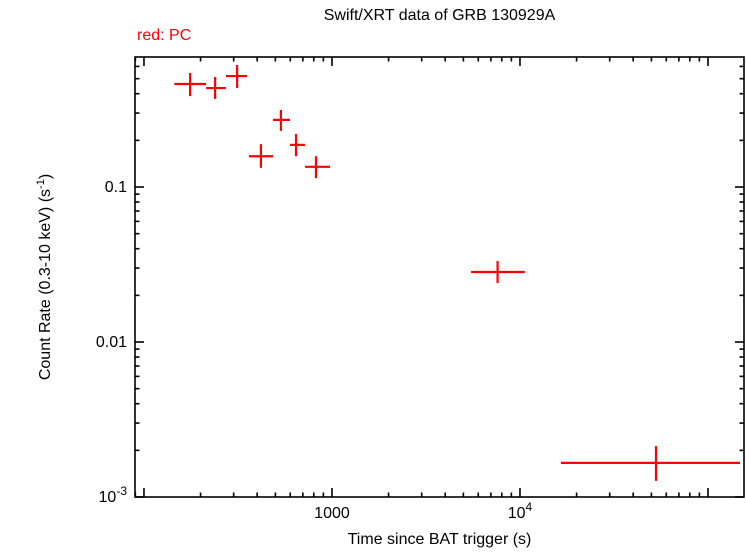 Image resolution: width=746 pixels, height=558 pixels. Describe the element at coordinates (164, 35) in the screenshot. I see `legend-mode-pc: red: PC` at that location.